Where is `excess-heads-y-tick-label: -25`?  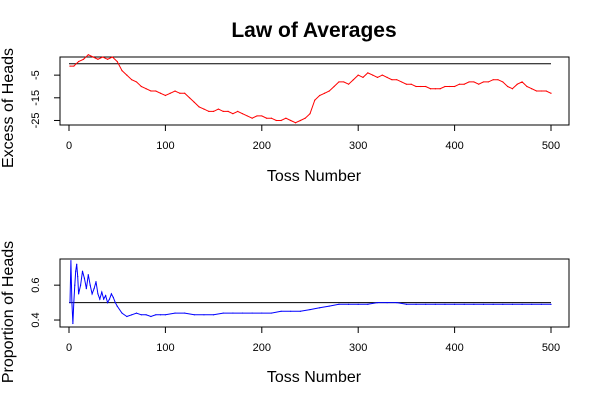
excess-heads-y-tick-label: -25 is located at coordinates (36, 121).